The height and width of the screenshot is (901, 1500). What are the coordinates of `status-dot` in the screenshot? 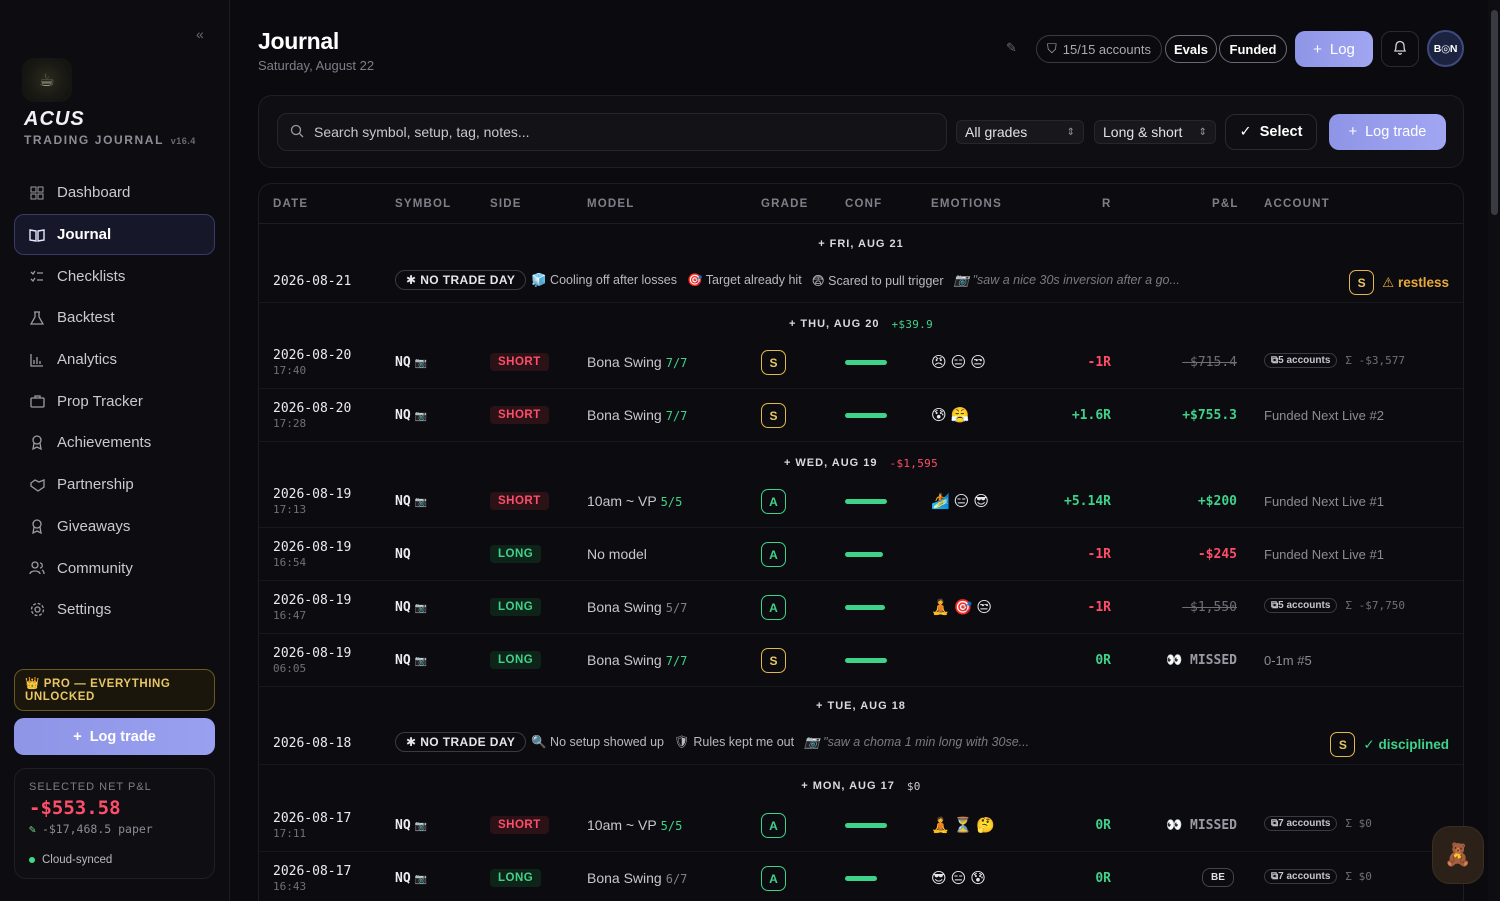 It's located at (32, 860).